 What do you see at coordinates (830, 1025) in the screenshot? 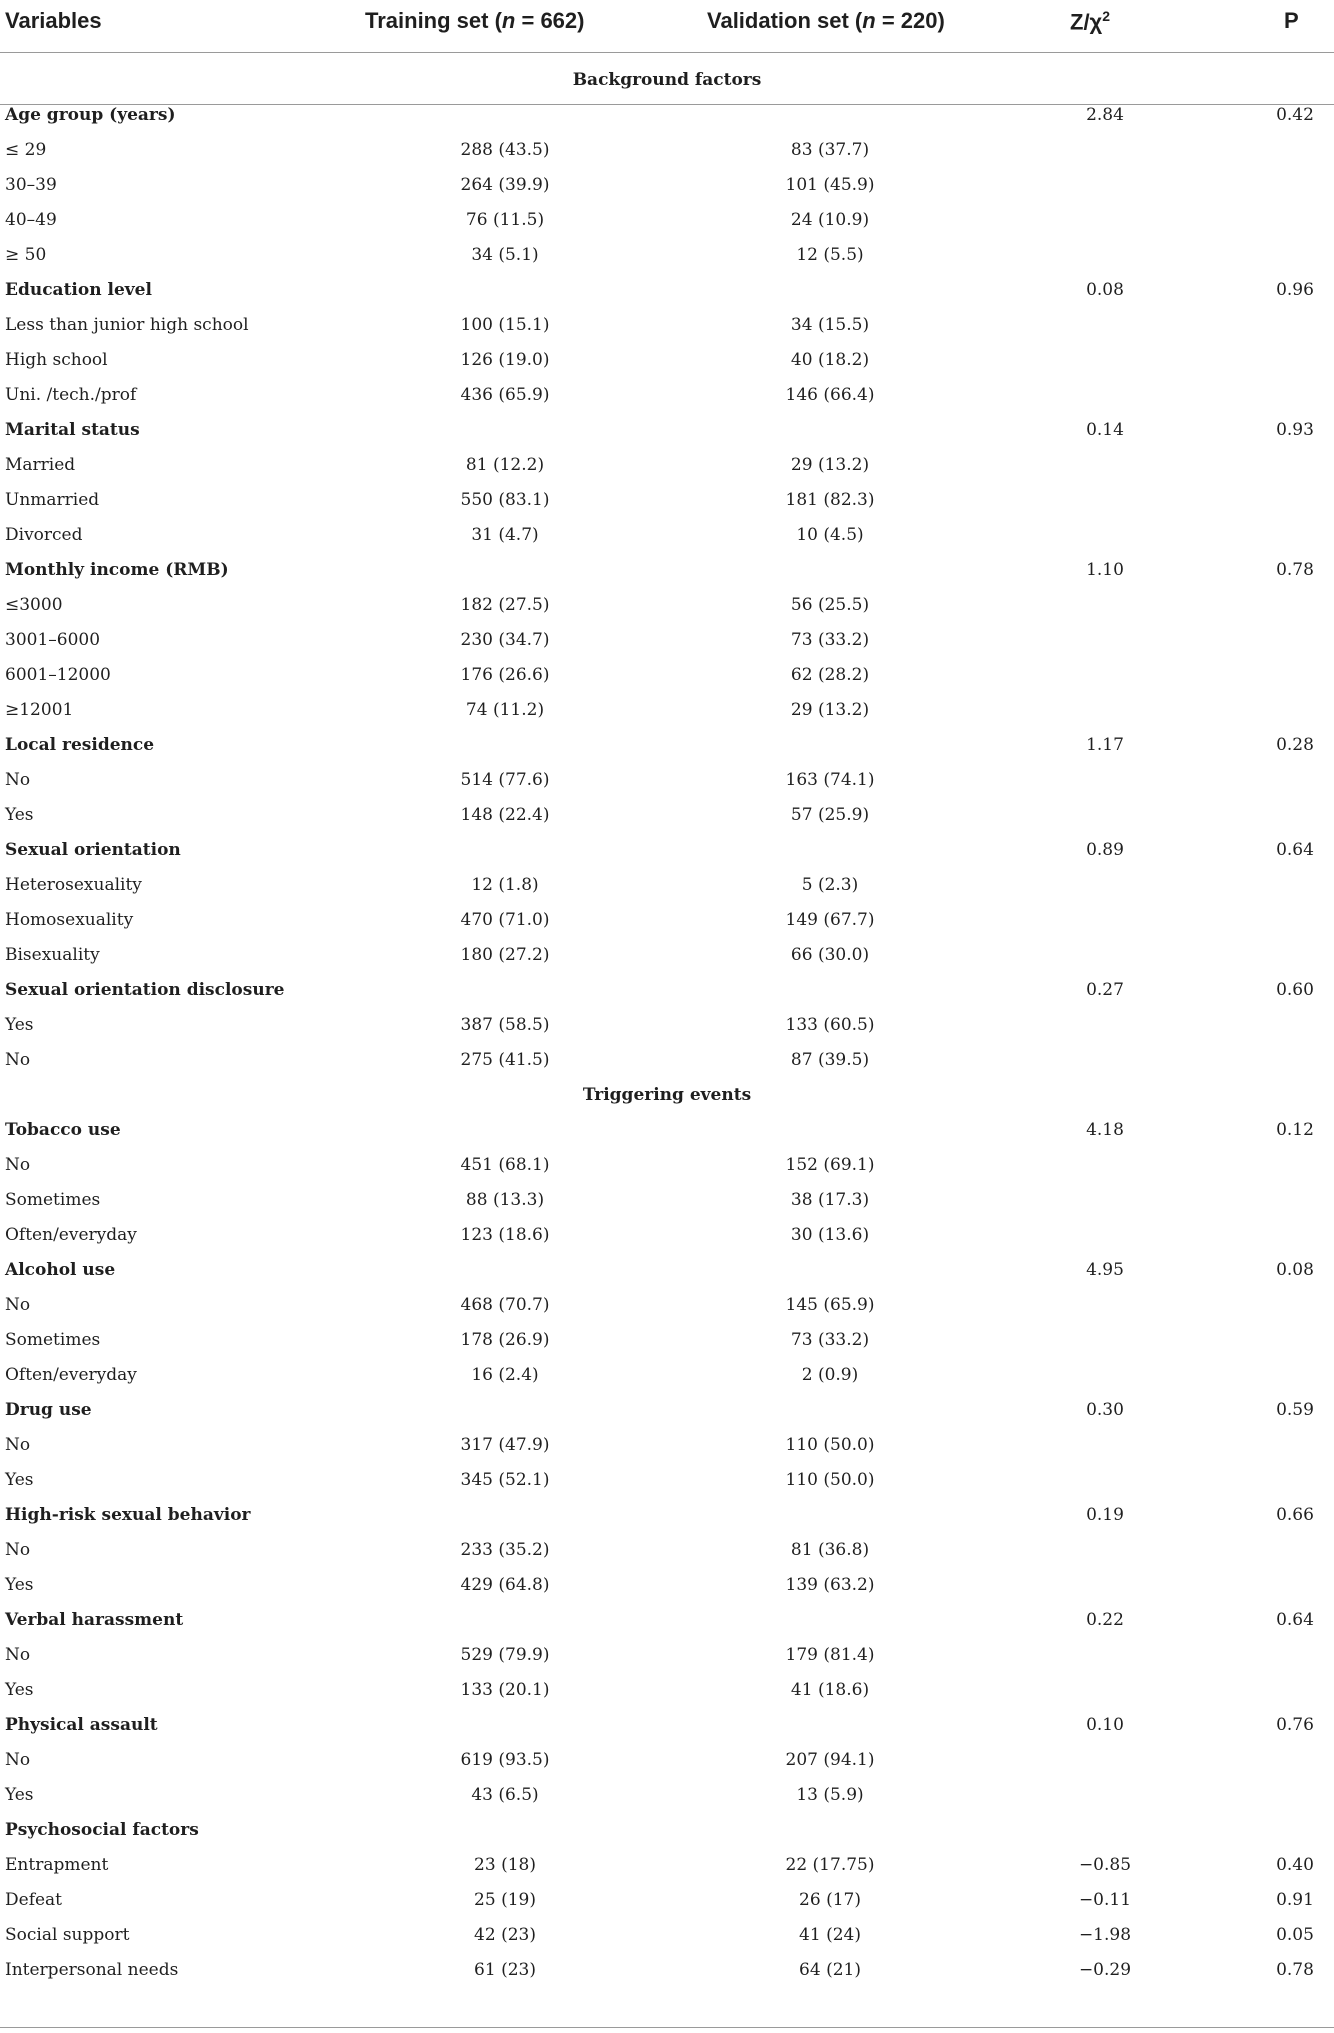
I see `validation-cell: 133 (60.5)` at bounding box center [830, 1025].